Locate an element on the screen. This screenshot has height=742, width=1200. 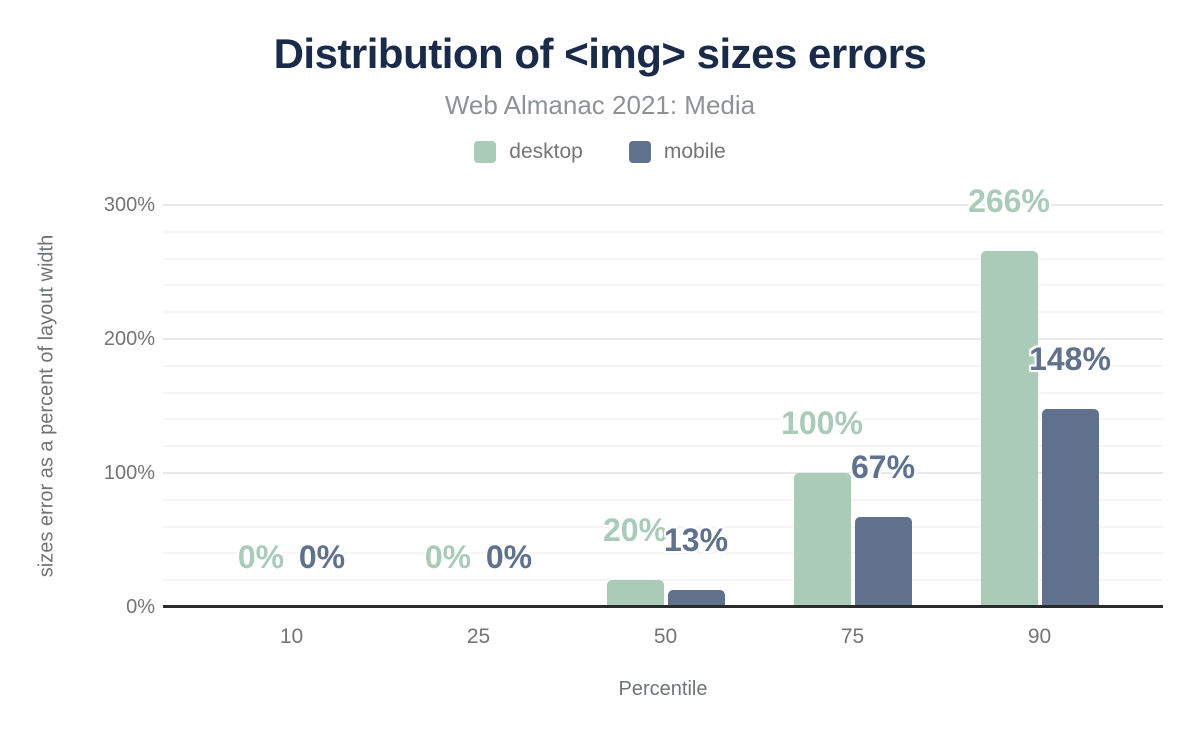
chart-title: Distribution of <img> sizes errors is located at coordinates (600, 53).